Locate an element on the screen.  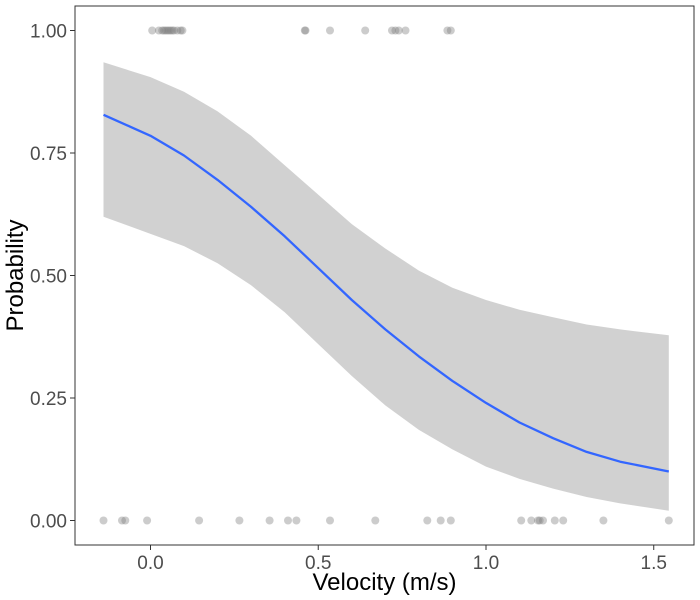
y-tick-label: 1.00 is located at coordinates (48, 32).